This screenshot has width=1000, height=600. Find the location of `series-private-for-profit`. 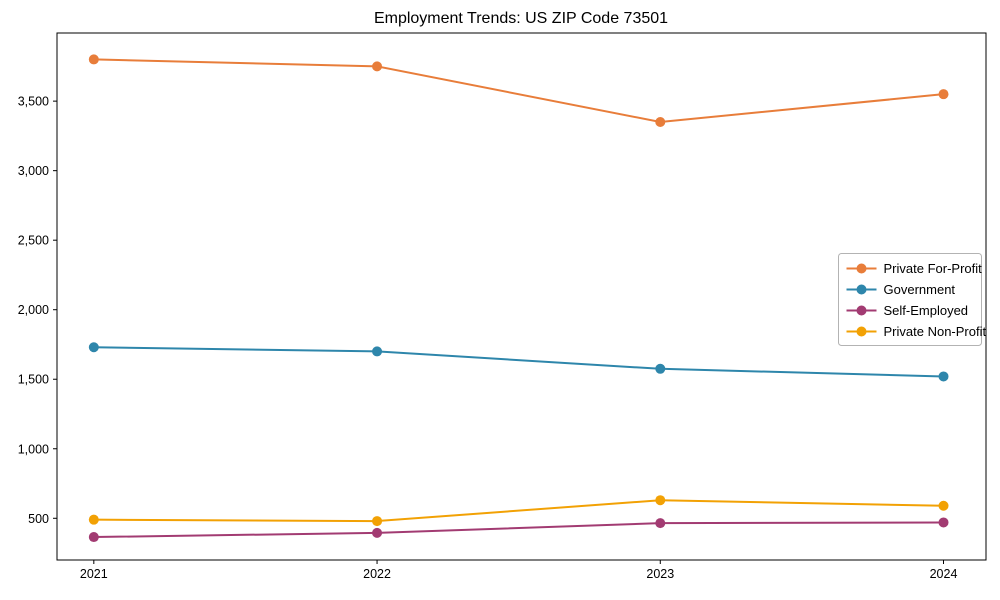

series-private-for-profit is located at coordinates (518, 90).